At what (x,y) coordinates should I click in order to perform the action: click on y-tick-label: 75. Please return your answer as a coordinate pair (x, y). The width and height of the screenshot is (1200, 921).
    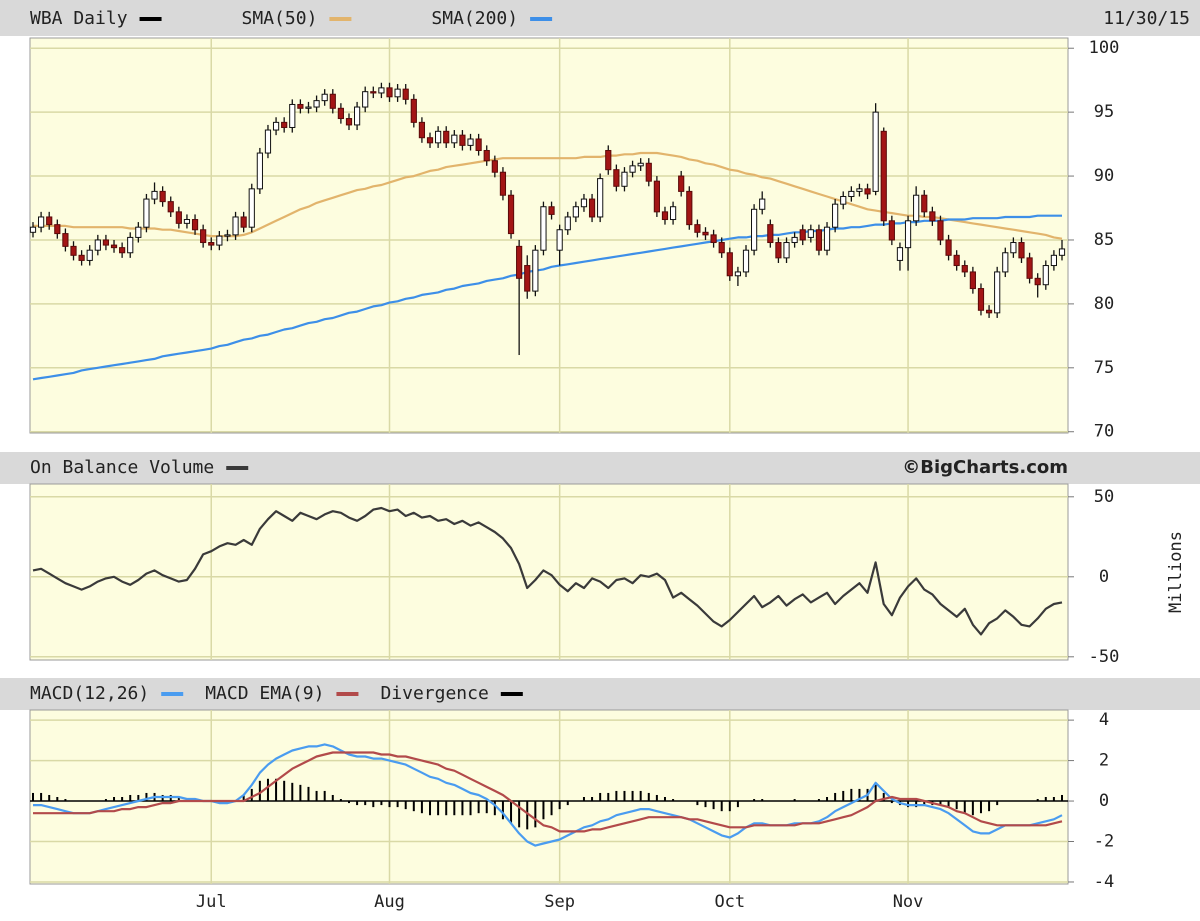
    Looking at the image, I should click on (1104, 368).